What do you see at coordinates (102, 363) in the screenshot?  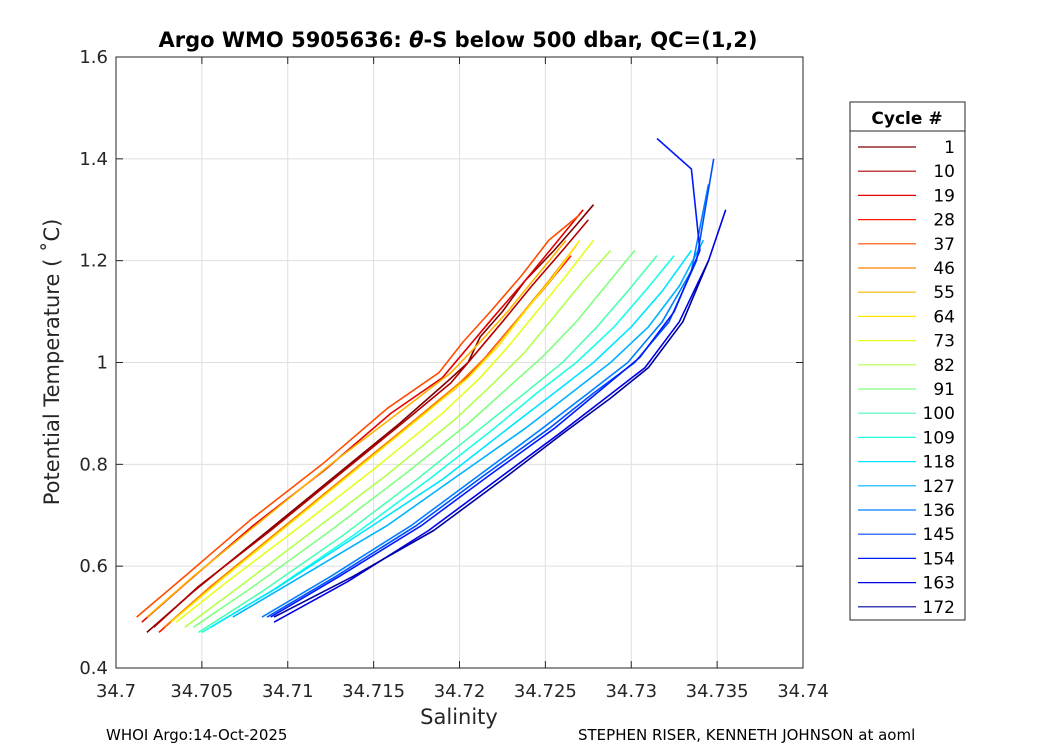 I see `y-tick-label: 1` at bounding box center [102, 363].